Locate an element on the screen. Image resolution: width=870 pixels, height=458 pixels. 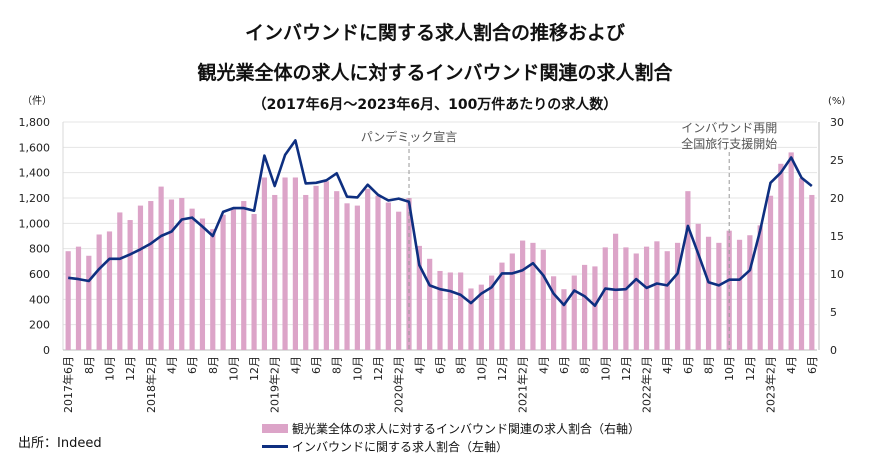
x-tick-label: 2019年2月 is located at coordinates (275, 384).